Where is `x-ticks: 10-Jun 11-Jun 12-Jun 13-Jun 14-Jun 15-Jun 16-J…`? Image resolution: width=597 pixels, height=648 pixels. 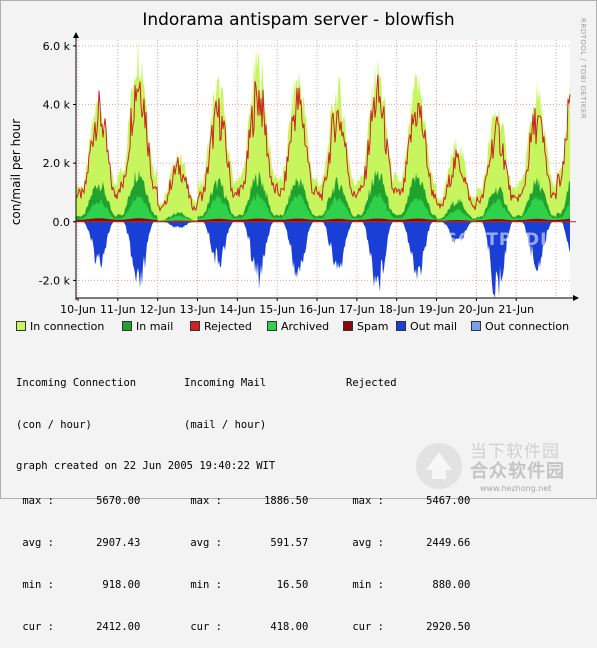
x-ticks: 10-Jun 11-Jun 12-Jun 13-Jun 14-Jun 15-Jun 16-J… is located at coordinates (297, 307).